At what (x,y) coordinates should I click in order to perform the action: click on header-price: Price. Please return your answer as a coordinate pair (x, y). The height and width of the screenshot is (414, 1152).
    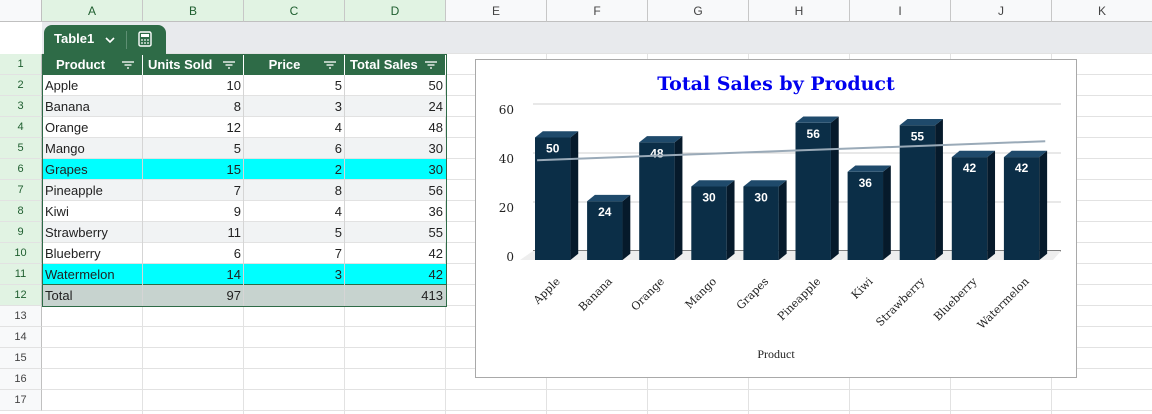
    Looking at the image, I should click on (294, 64).